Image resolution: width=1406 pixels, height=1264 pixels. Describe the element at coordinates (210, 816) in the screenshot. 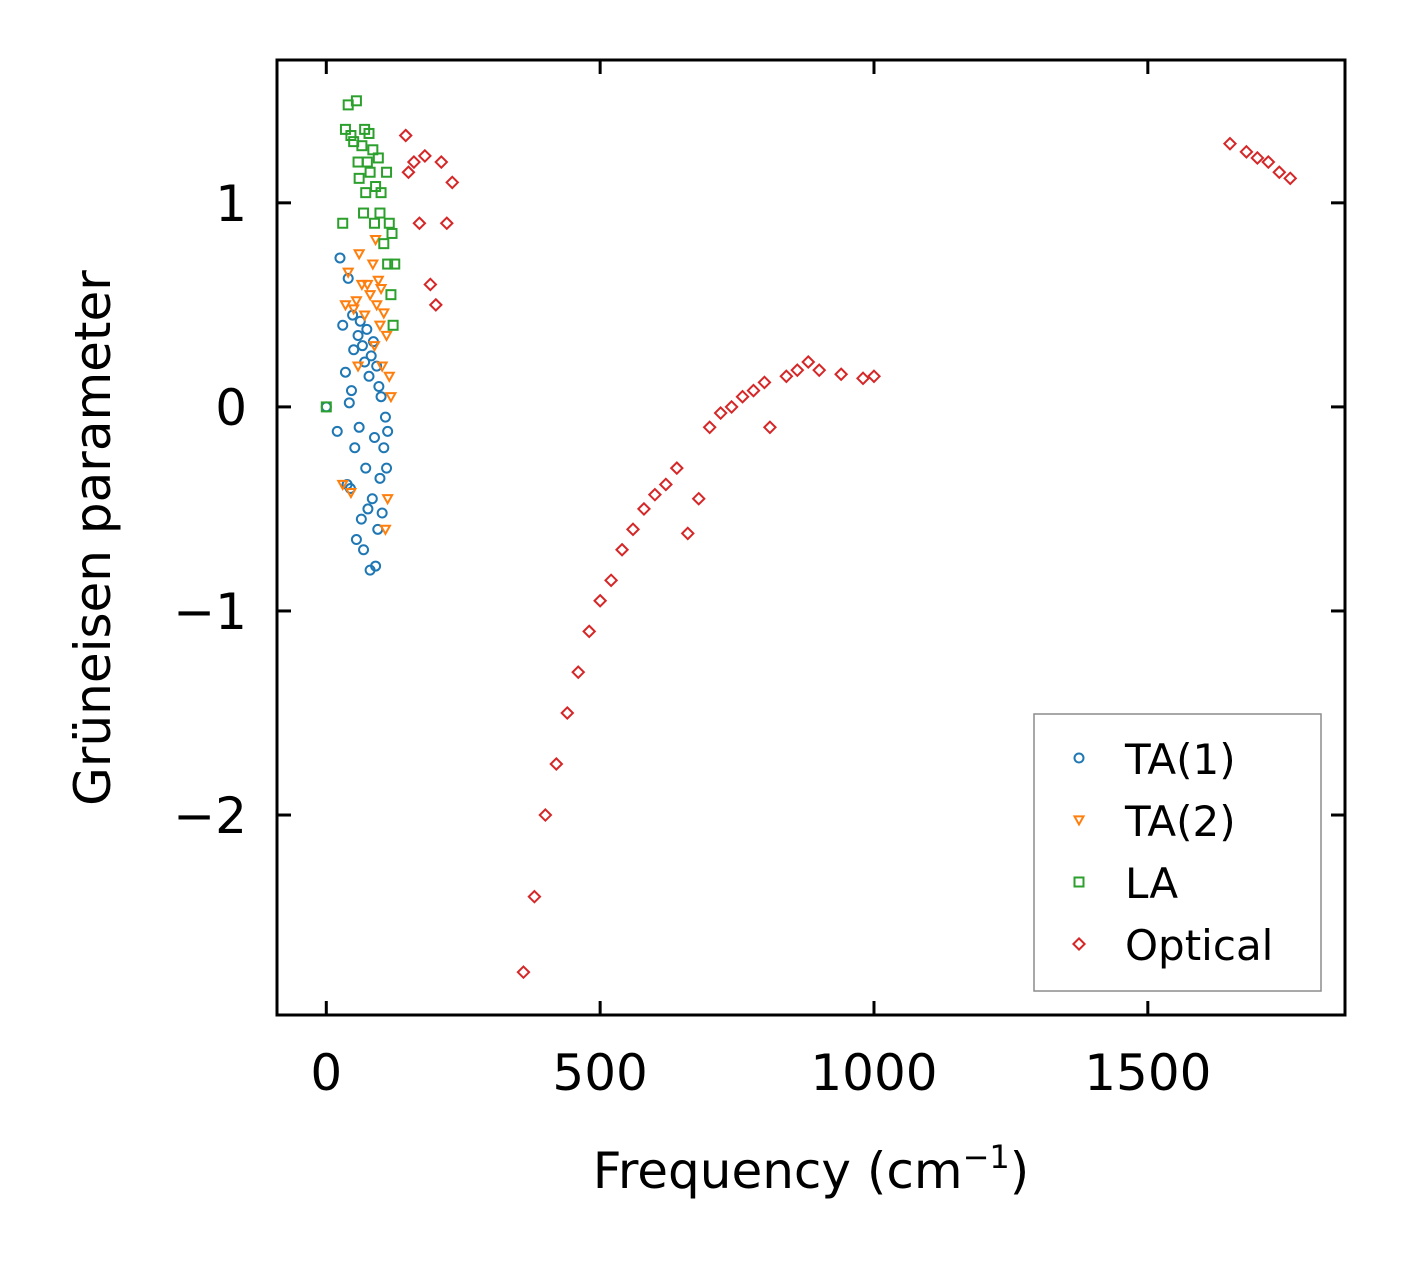

I see `y-tick-label: −2` at that location.